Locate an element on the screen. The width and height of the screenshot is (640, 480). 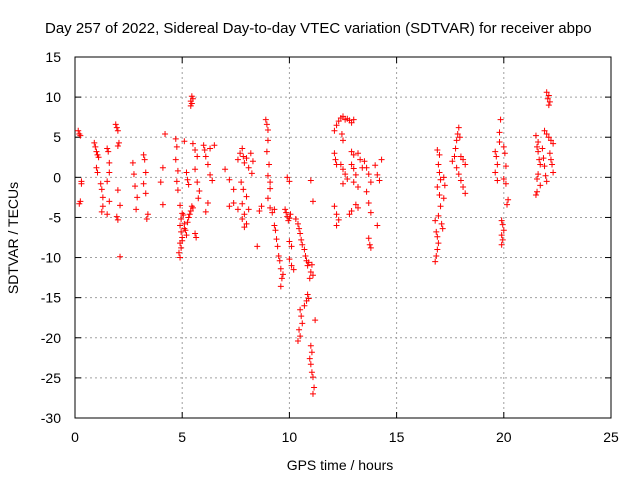
x-tick-label: 10 is located at coordinates (290, 437).